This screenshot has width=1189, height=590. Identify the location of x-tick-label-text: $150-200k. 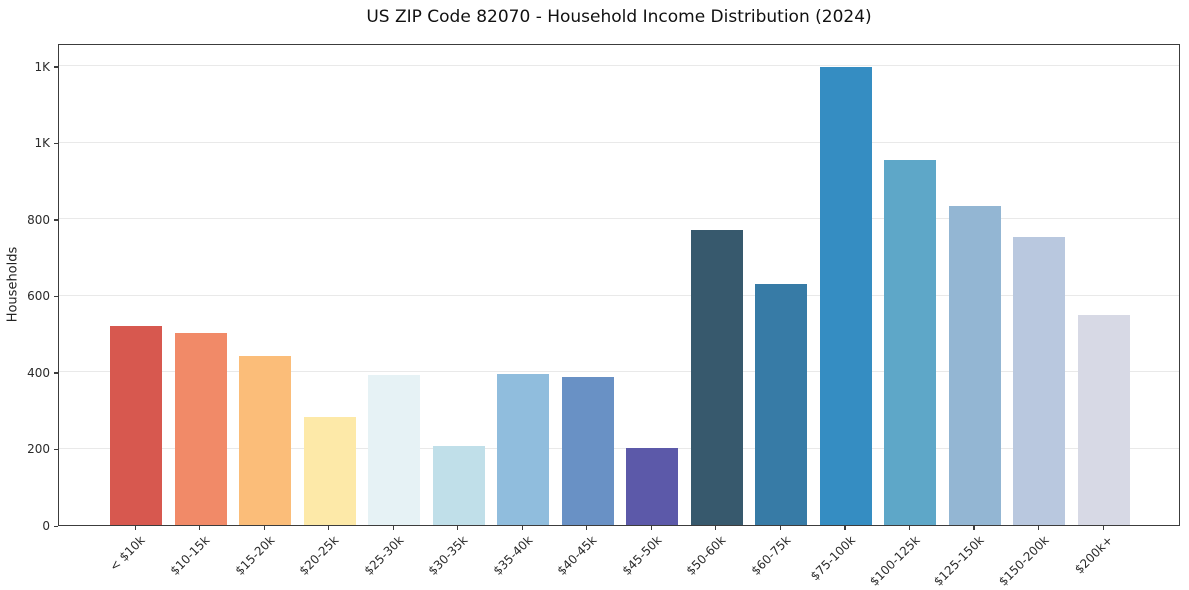
(1023, 561).